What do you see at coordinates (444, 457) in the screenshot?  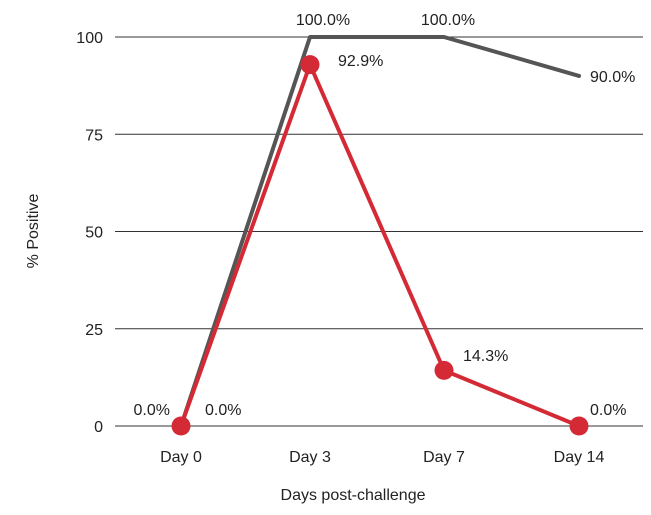 I see `x-tick-label: Day 7` at bounding box center [444, 457].